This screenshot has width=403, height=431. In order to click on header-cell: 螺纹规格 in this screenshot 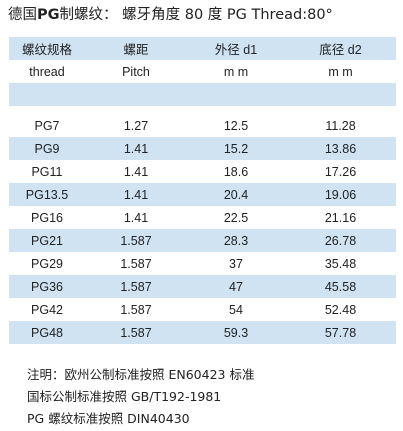, I will do `click(47, 48)`.